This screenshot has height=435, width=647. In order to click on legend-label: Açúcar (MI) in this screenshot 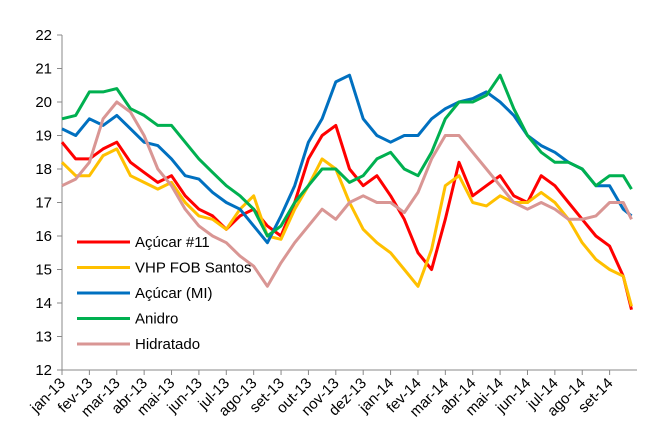, I will do `click(174, 293)`.